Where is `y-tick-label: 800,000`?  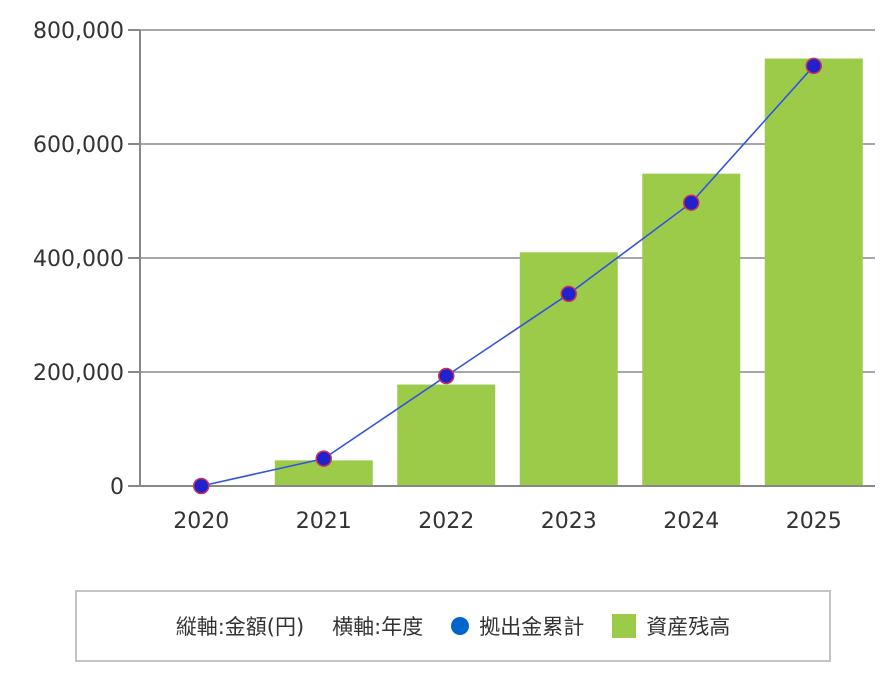 y-tick-label: 800,000 is located at coordinates (78, 31).